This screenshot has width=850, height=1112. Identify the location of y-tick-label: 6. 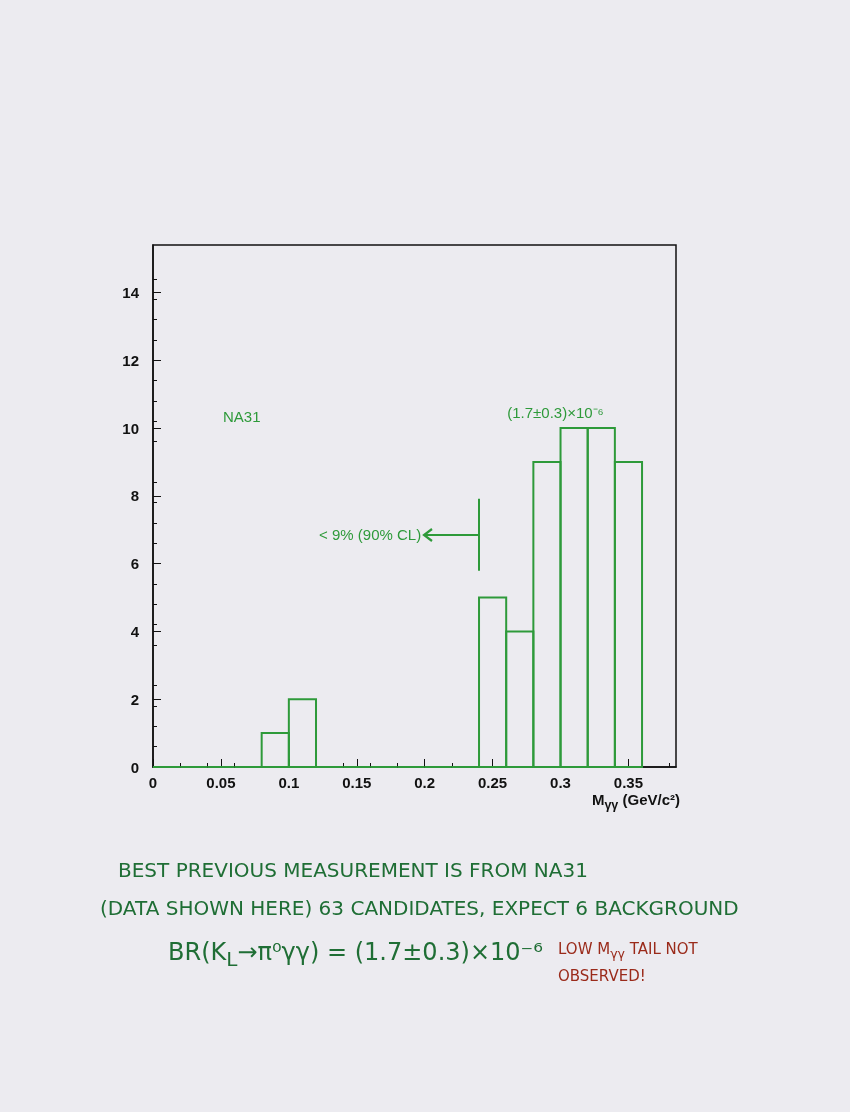
(134, 564).